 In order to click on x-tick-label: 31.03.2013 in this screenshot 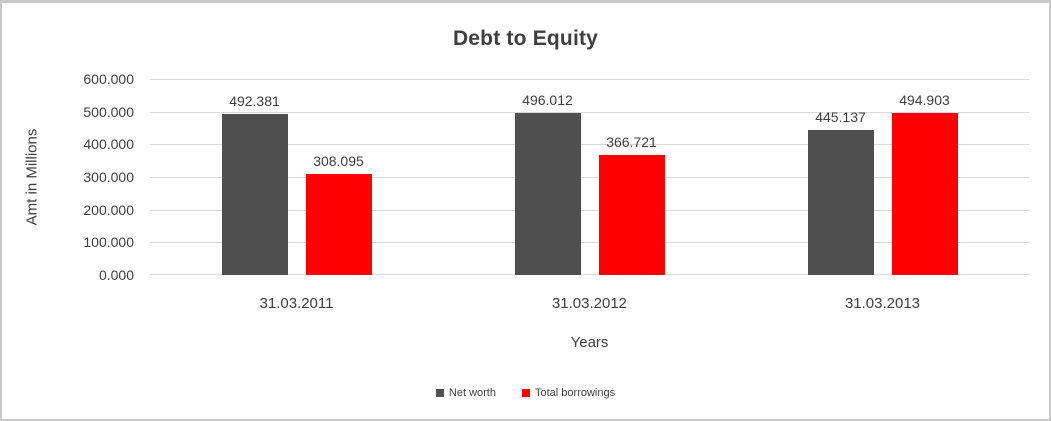, I will do `click(882, 303)`.